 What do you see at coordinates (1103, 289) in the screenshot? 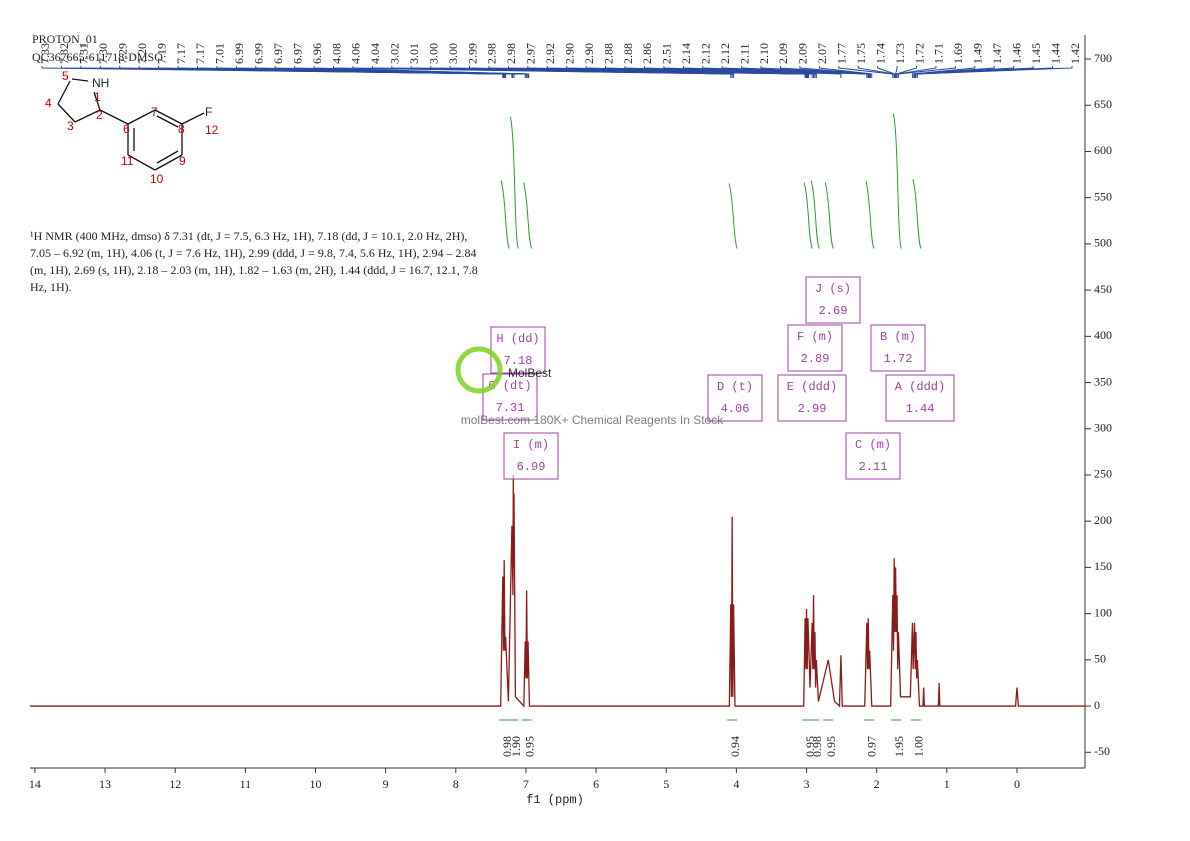
I see `y-tick-label: 450` at bounding box center [1103, 289].